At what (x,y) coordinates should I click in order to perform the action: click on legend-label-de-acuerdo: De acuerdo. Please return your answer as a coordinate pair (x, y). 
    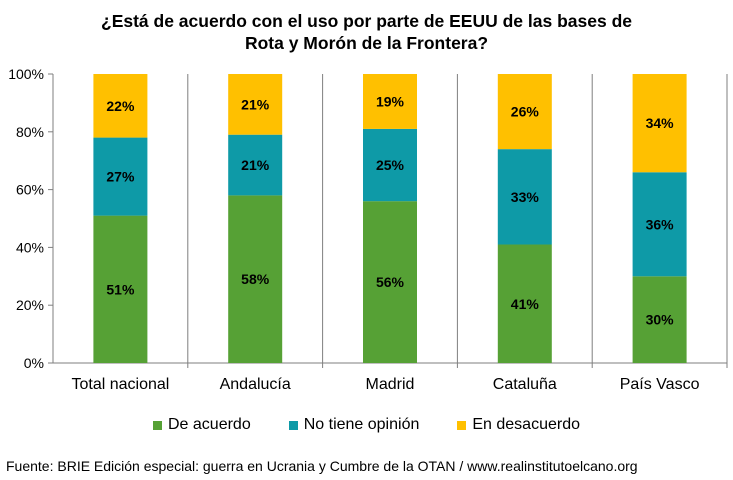
    Looking at the image, I should click on (209, 424).